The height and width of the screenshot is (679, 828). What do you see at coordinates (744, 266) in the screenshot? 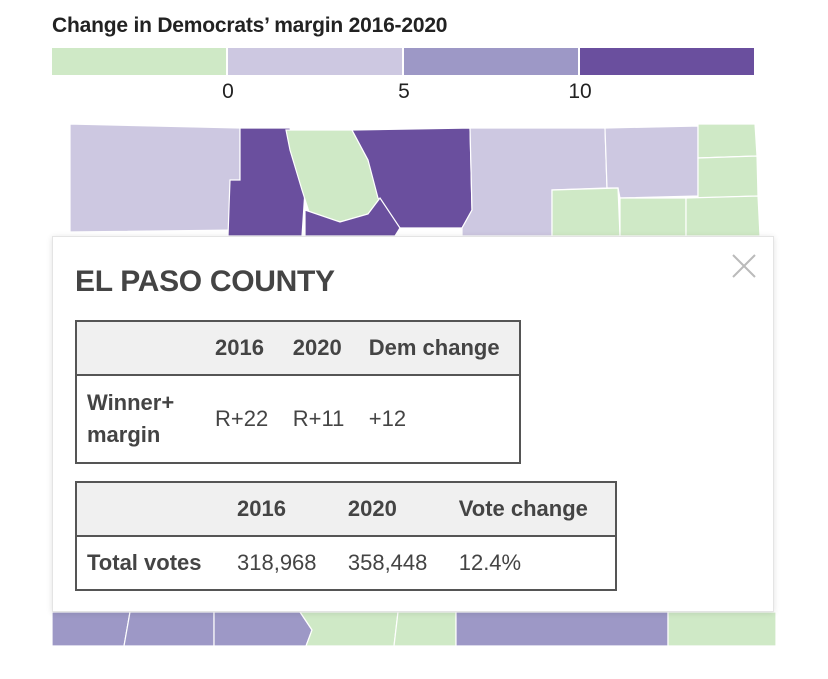
I see `close-icon` at bounding box center [744, 266].